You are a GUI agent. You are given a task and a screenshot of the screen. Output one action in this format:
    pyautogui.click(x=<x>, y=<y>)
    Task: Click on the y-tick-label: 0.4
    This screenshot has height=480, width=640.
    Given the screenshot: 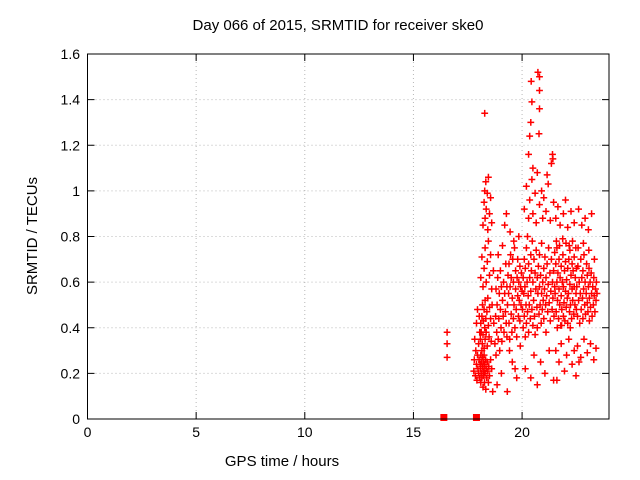 What is the action you would take?
    pyautogui.click(x=71, y=328)
    